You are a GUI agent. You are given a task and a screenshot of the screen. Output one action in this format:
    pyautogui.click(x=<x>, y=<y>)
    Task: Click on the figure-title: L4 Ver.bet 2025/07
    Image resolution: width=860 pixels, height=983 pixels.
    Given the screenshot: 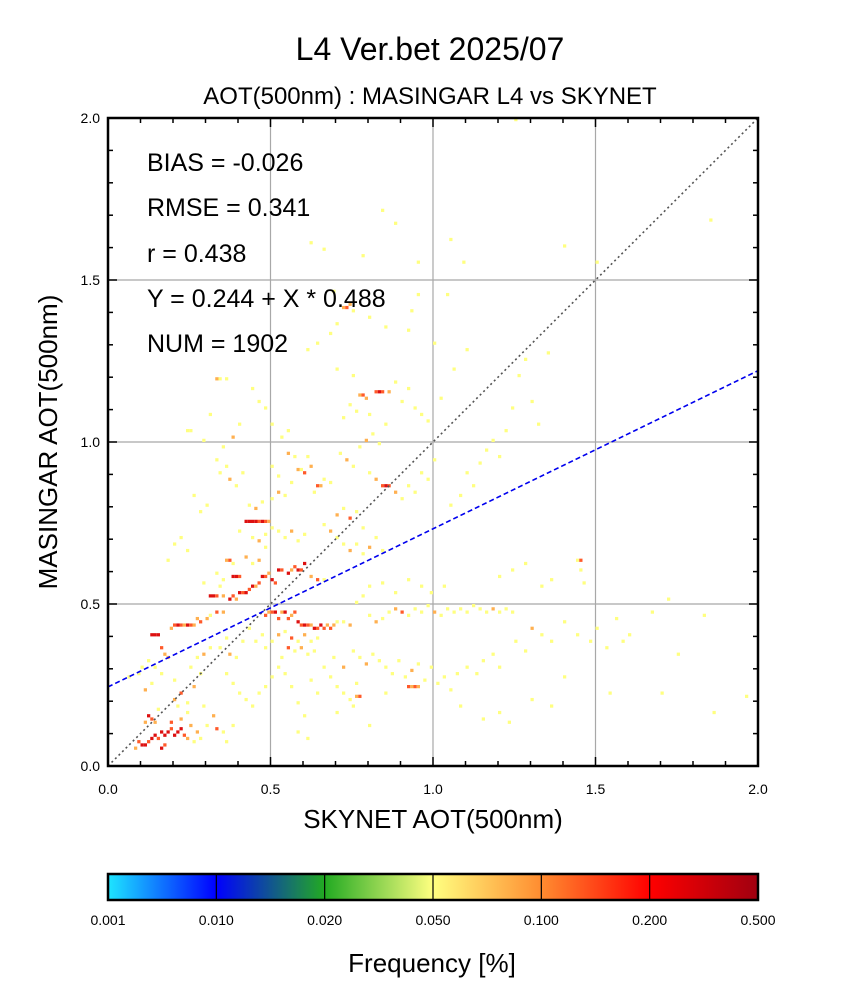 What is the action you would take?
    pyautogui.click(x=430, y=49)
    